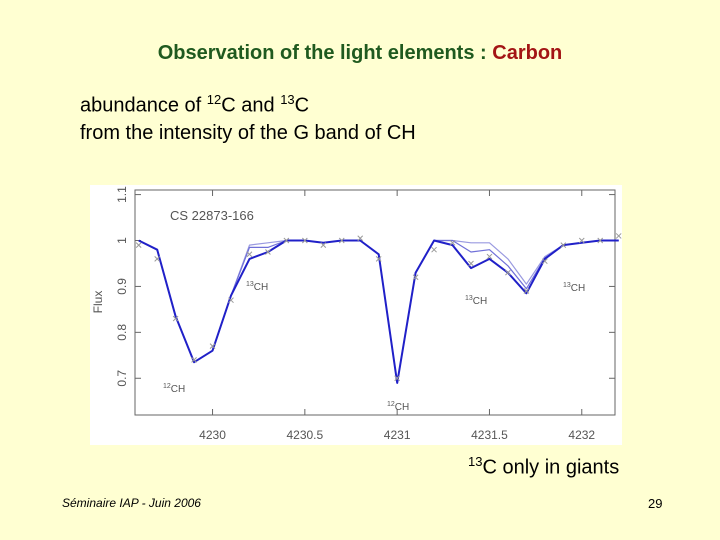  What do you see at coordinates (131, 503) in the screenshot?
I see `footer: Séminaire IAP - Juin 2006` at bounding box center [131, 503].